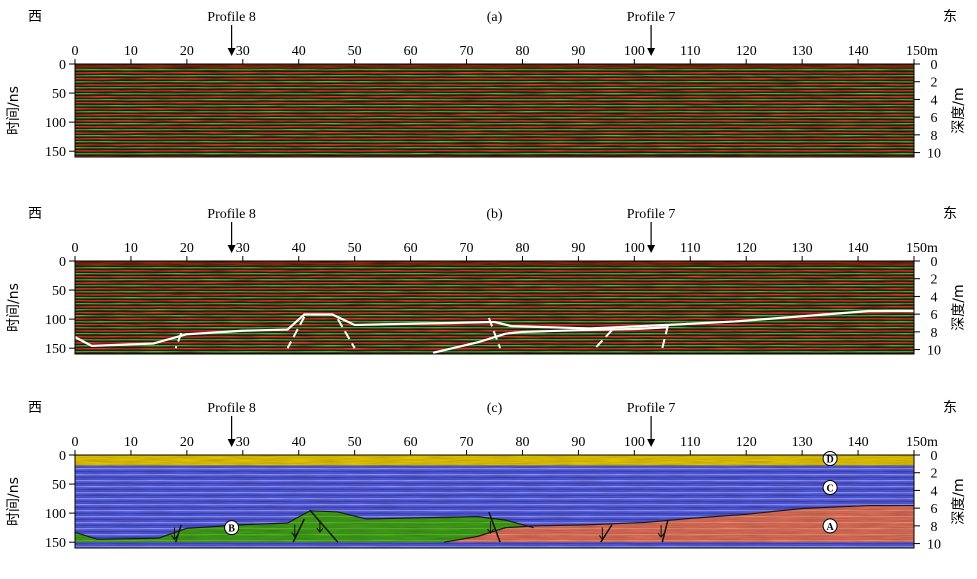 The height and width of the screenshot is (579, 977). What do you see at coordinates (830, 527) in the screenshot?
I see `unit-label: A` at bounding box center [830, 527].